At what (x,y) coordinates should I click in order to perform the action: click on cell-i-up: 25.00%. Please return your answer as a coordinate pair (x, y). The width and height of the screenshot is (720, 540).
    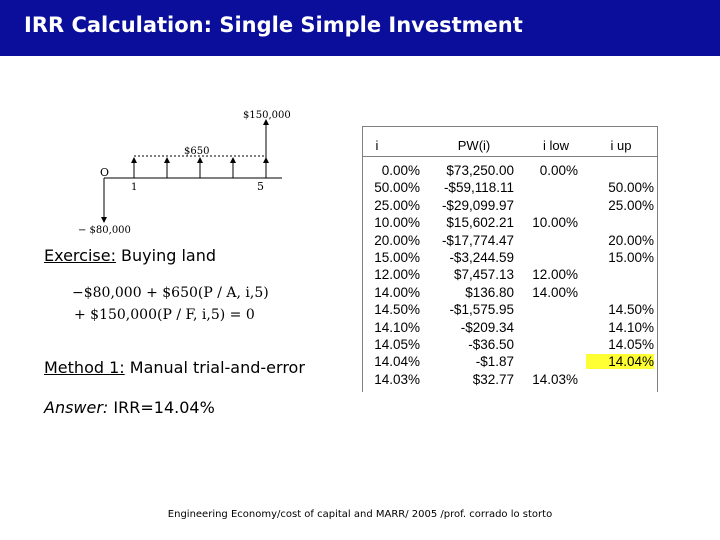
    Looking at the image, I should click on (631, 205).